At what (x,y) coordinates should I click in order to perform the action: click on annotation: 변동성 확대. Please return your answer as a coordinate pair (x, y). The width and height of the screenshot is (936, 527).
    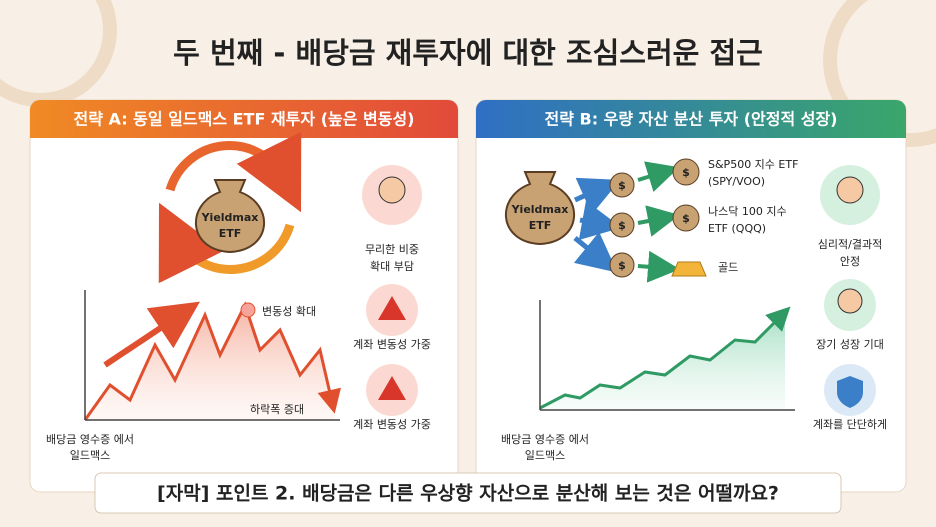
    Looking at the image, I should click on (289, 311).